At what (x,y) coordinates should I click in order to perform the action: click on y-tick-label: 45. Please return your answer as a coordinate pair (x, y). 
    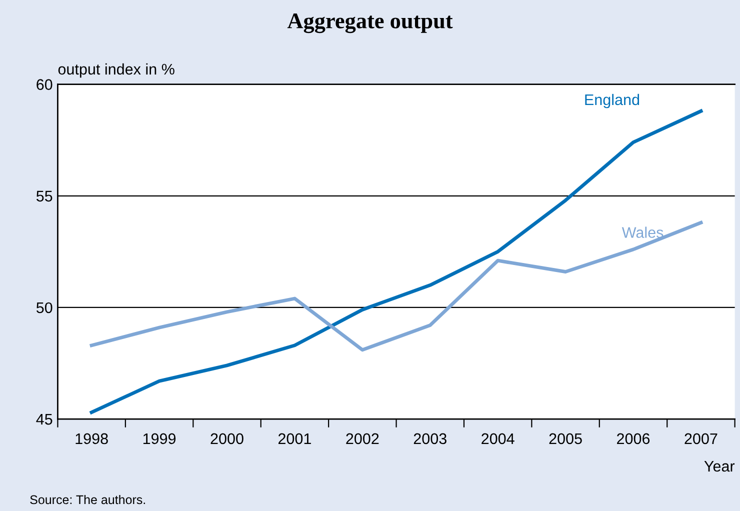
    Looking at the image, I should click on (44, 419).